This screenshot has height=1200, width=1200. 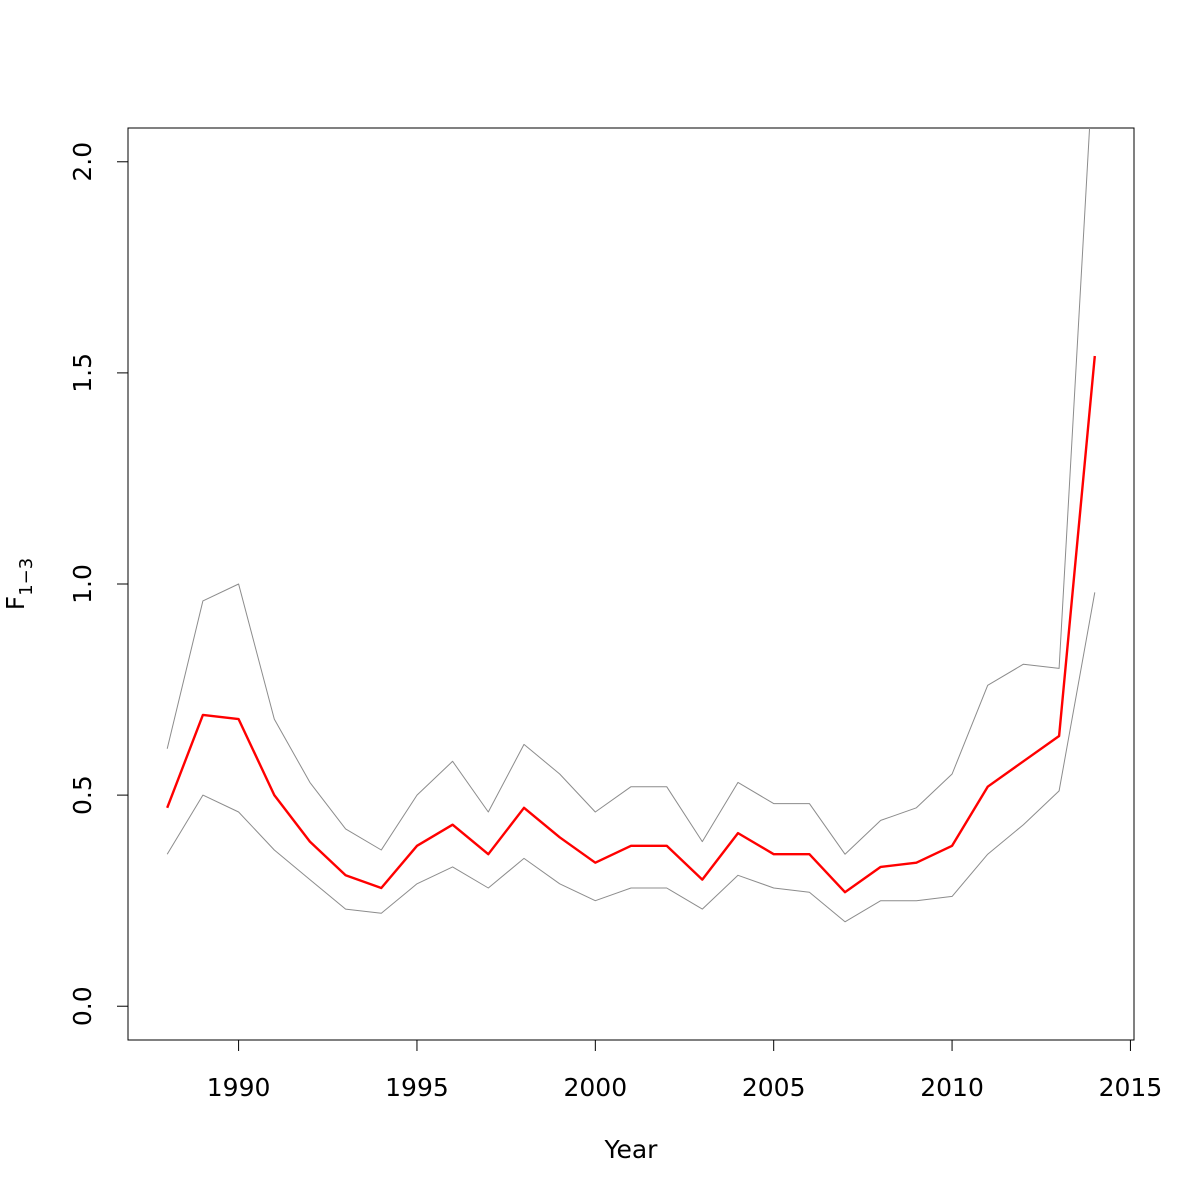 I want to click on x-axis: 1990 1995 2000 2005 2010 2015, so click(x=685, y=1070).